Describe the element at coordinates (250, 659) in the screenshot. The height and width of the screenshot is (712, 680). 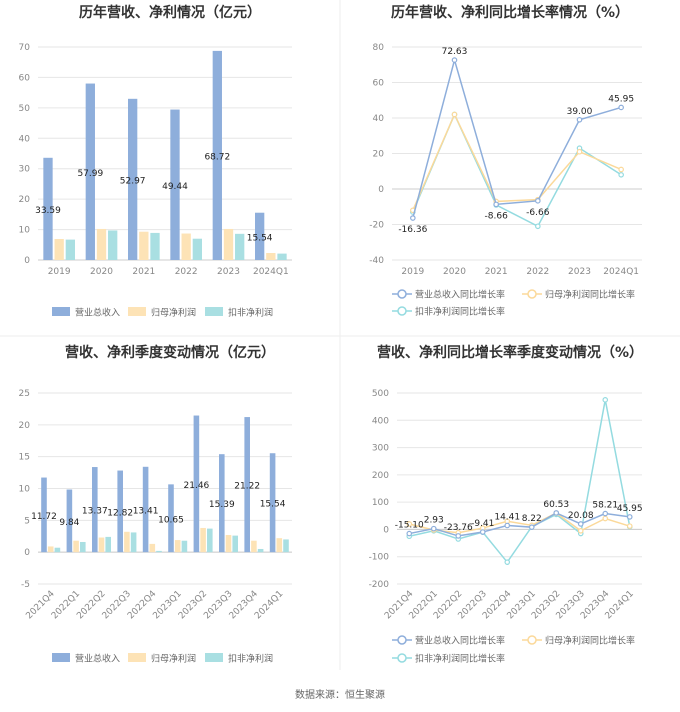
I see `legend-label: 扣非净利润` at that location.